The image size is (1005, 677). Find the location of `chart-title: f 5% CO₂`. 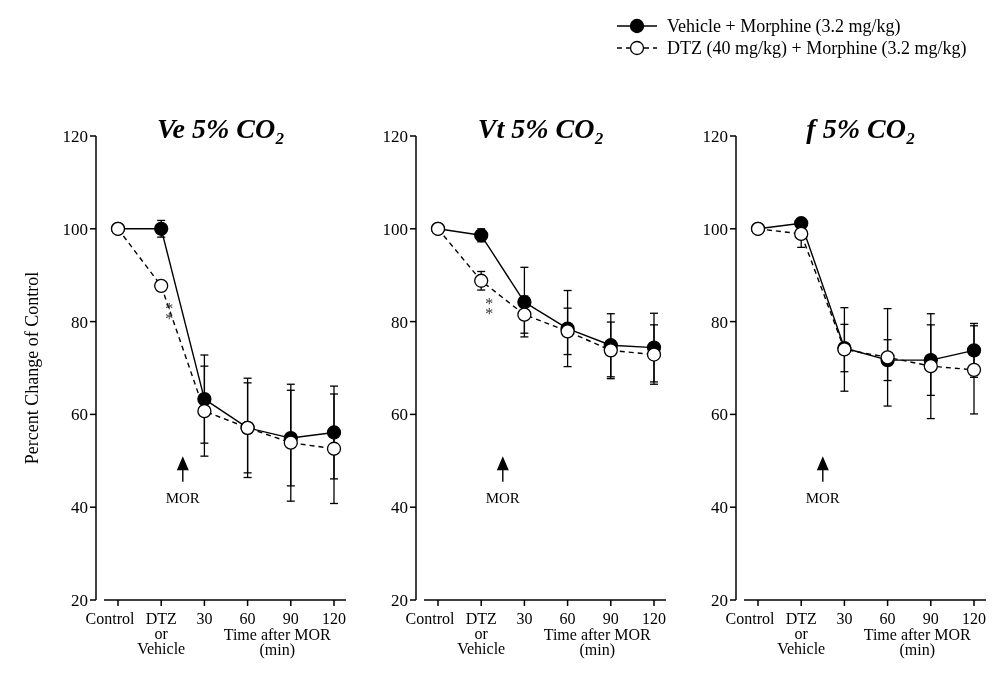

chart-title: f 5% CO₂ is located at coordinates (861, 128).